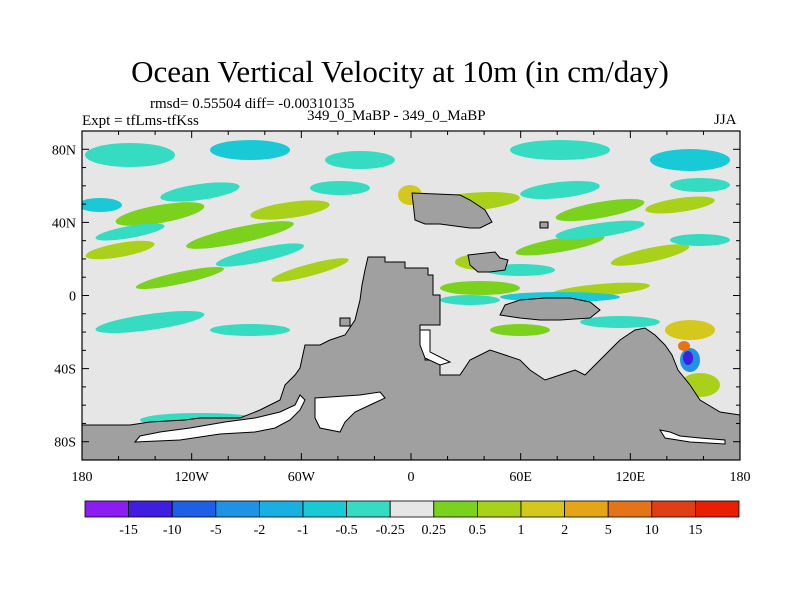 The image size is (800, 600). I want to click on x-tick-label: 60W, so click(302, 477).